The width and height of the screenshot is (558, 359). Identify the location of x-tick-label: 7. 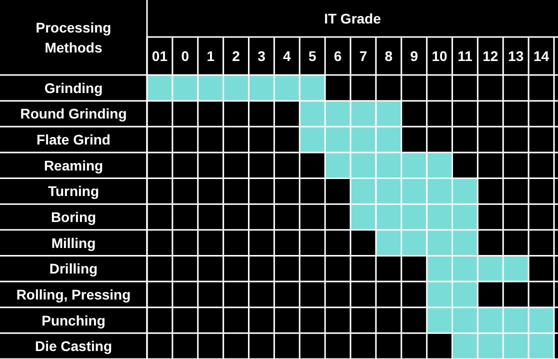
(363, 56).